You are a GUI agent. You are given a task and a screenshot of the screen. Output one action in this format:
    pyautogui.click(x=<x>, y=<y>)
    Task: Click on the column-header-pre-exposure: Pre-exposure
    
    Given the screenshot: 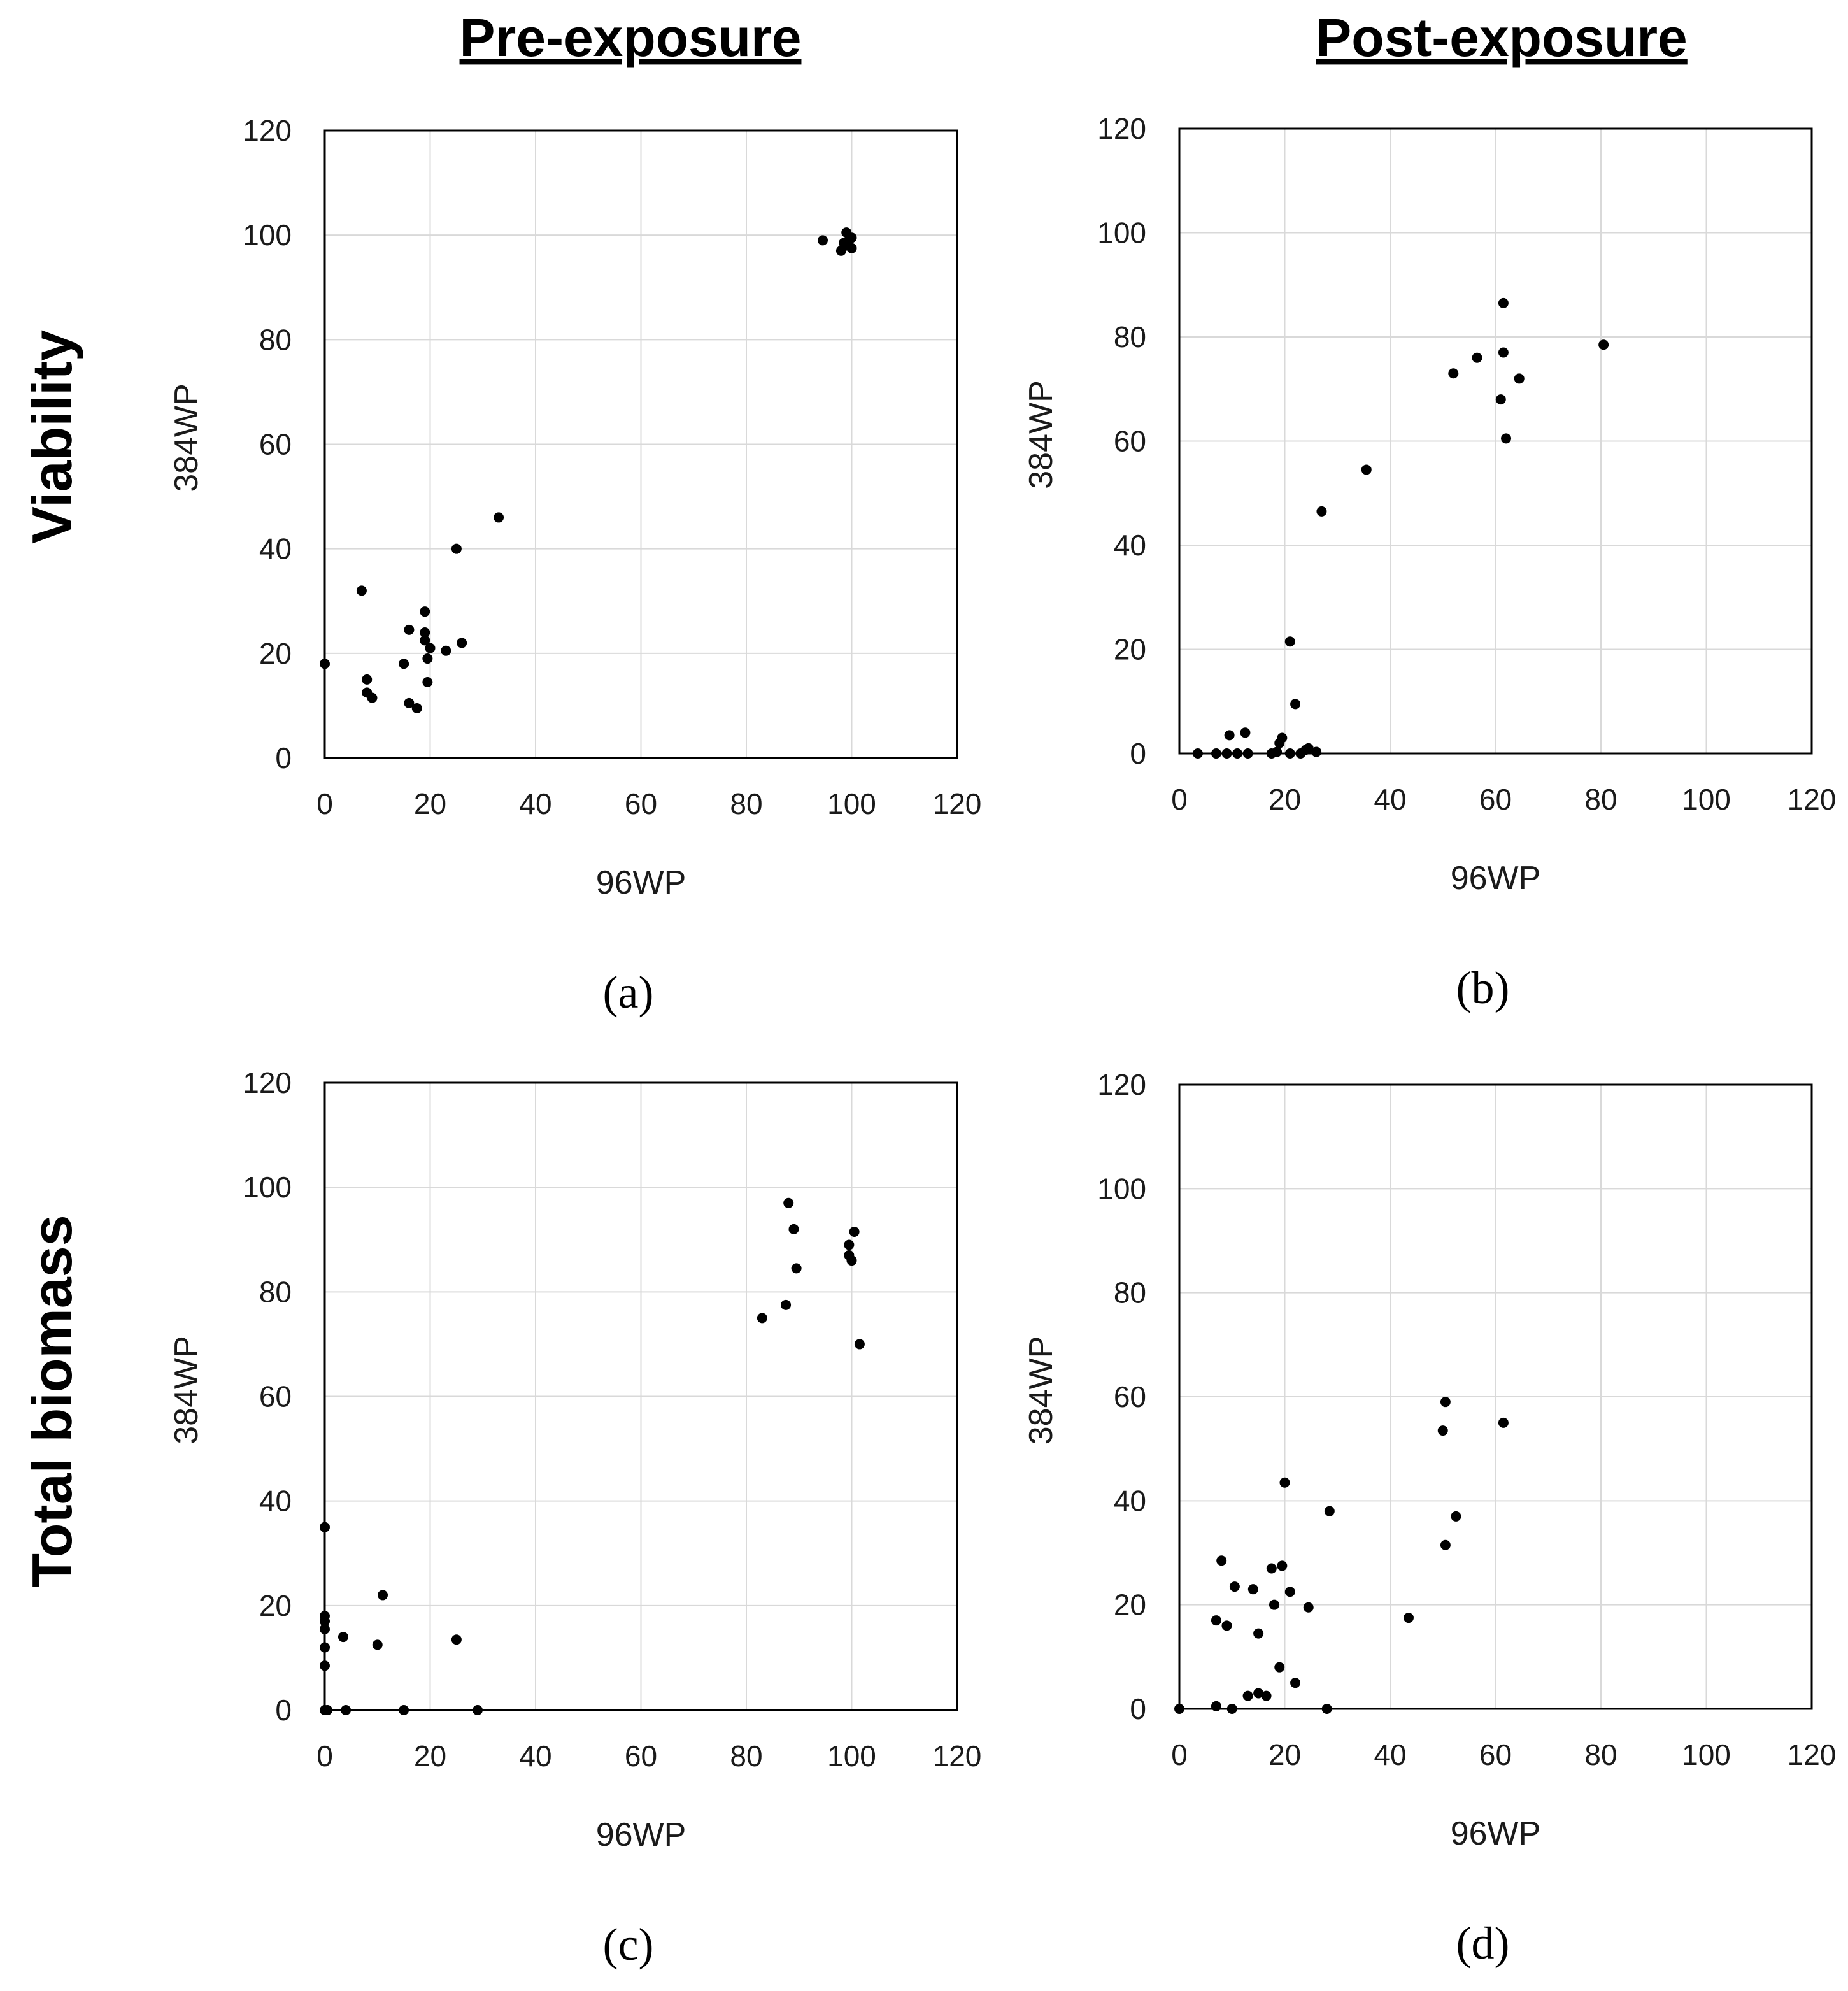 What is the action you would take?
    pyautogui.click(x=631, y=38)
    